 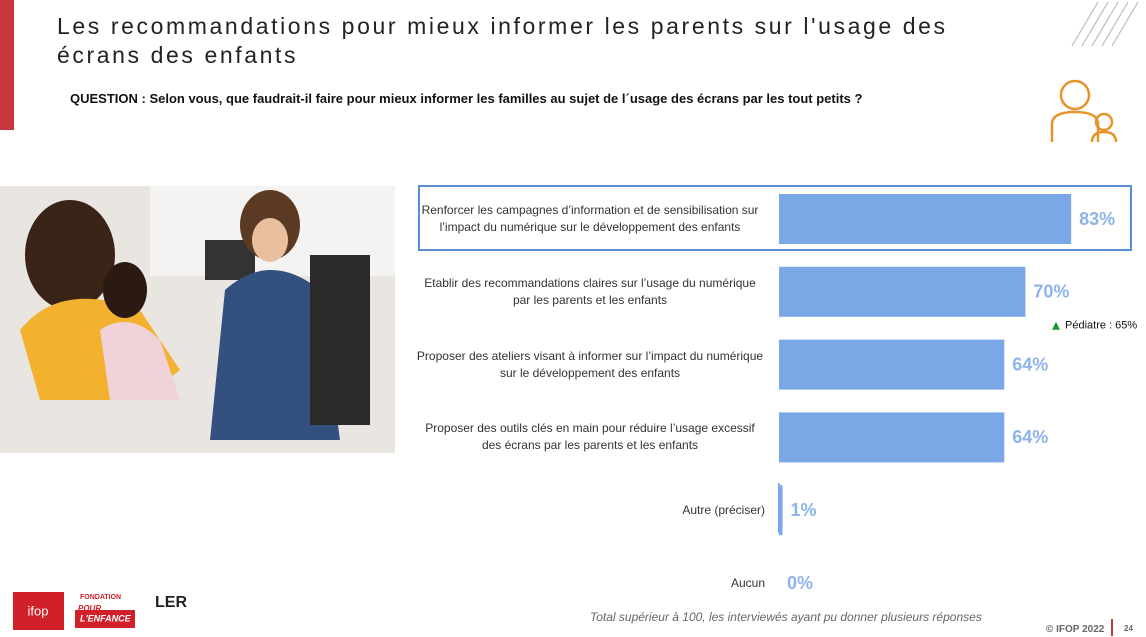 I want to click on value-label: 1%, so click(x=804, y=510).